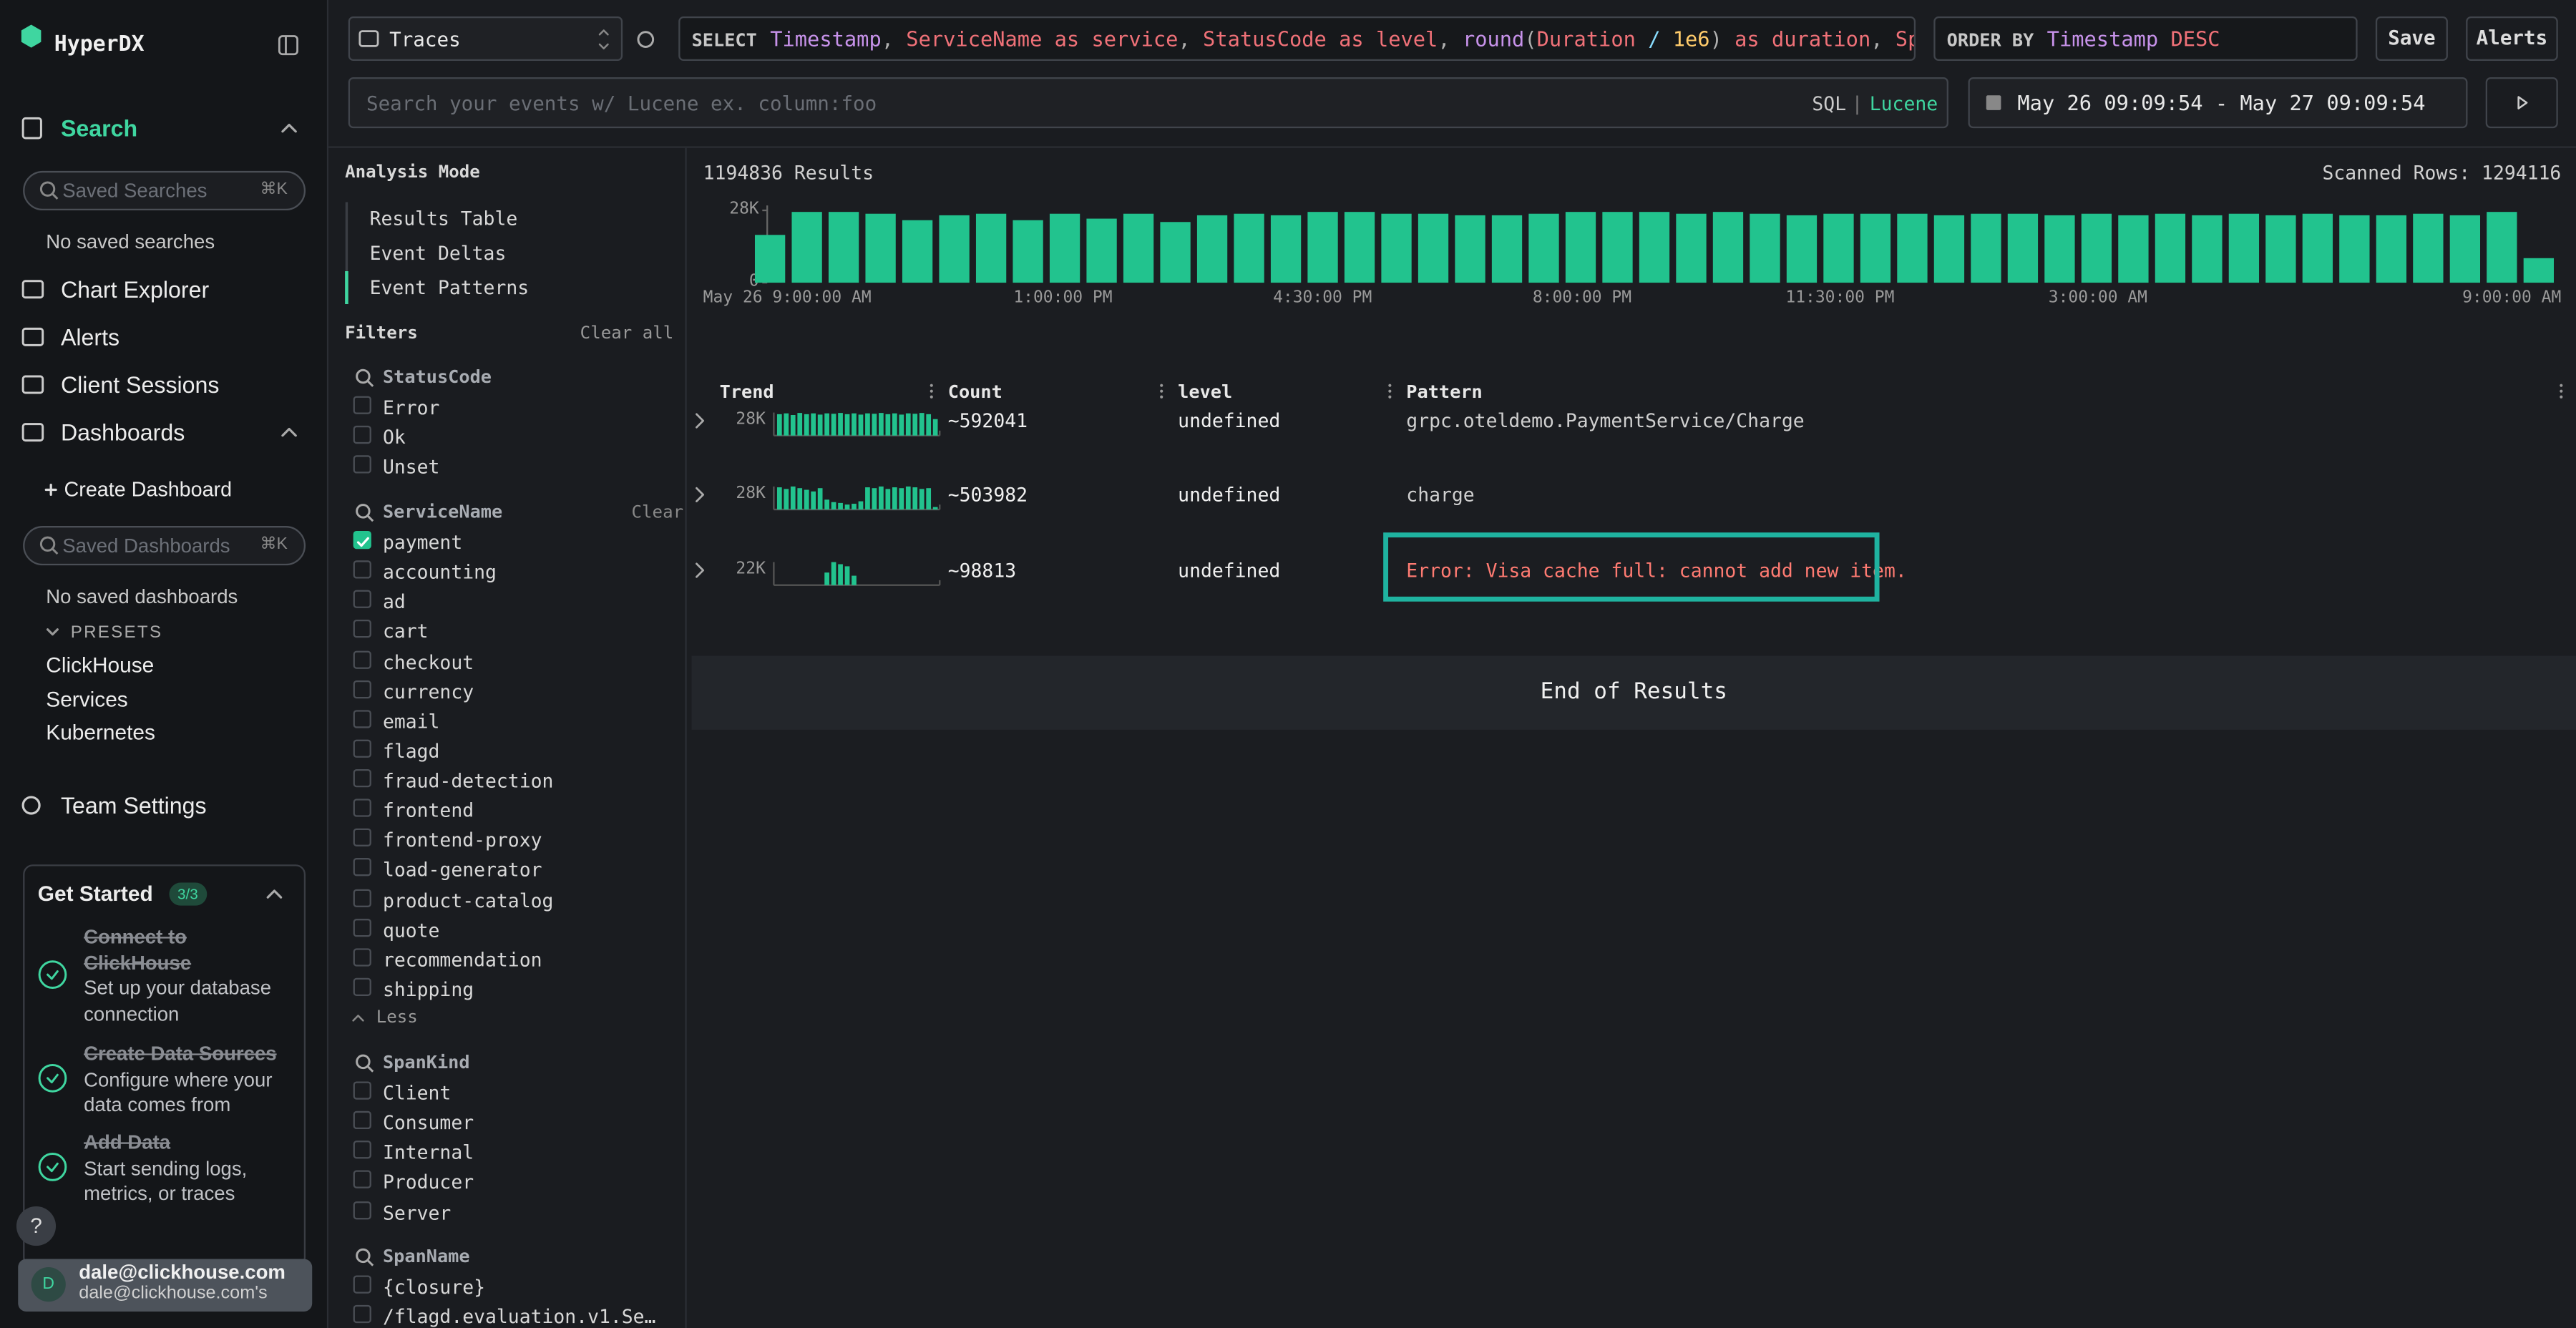  I want to click on row-pattern: charge, so click(1440, 495).